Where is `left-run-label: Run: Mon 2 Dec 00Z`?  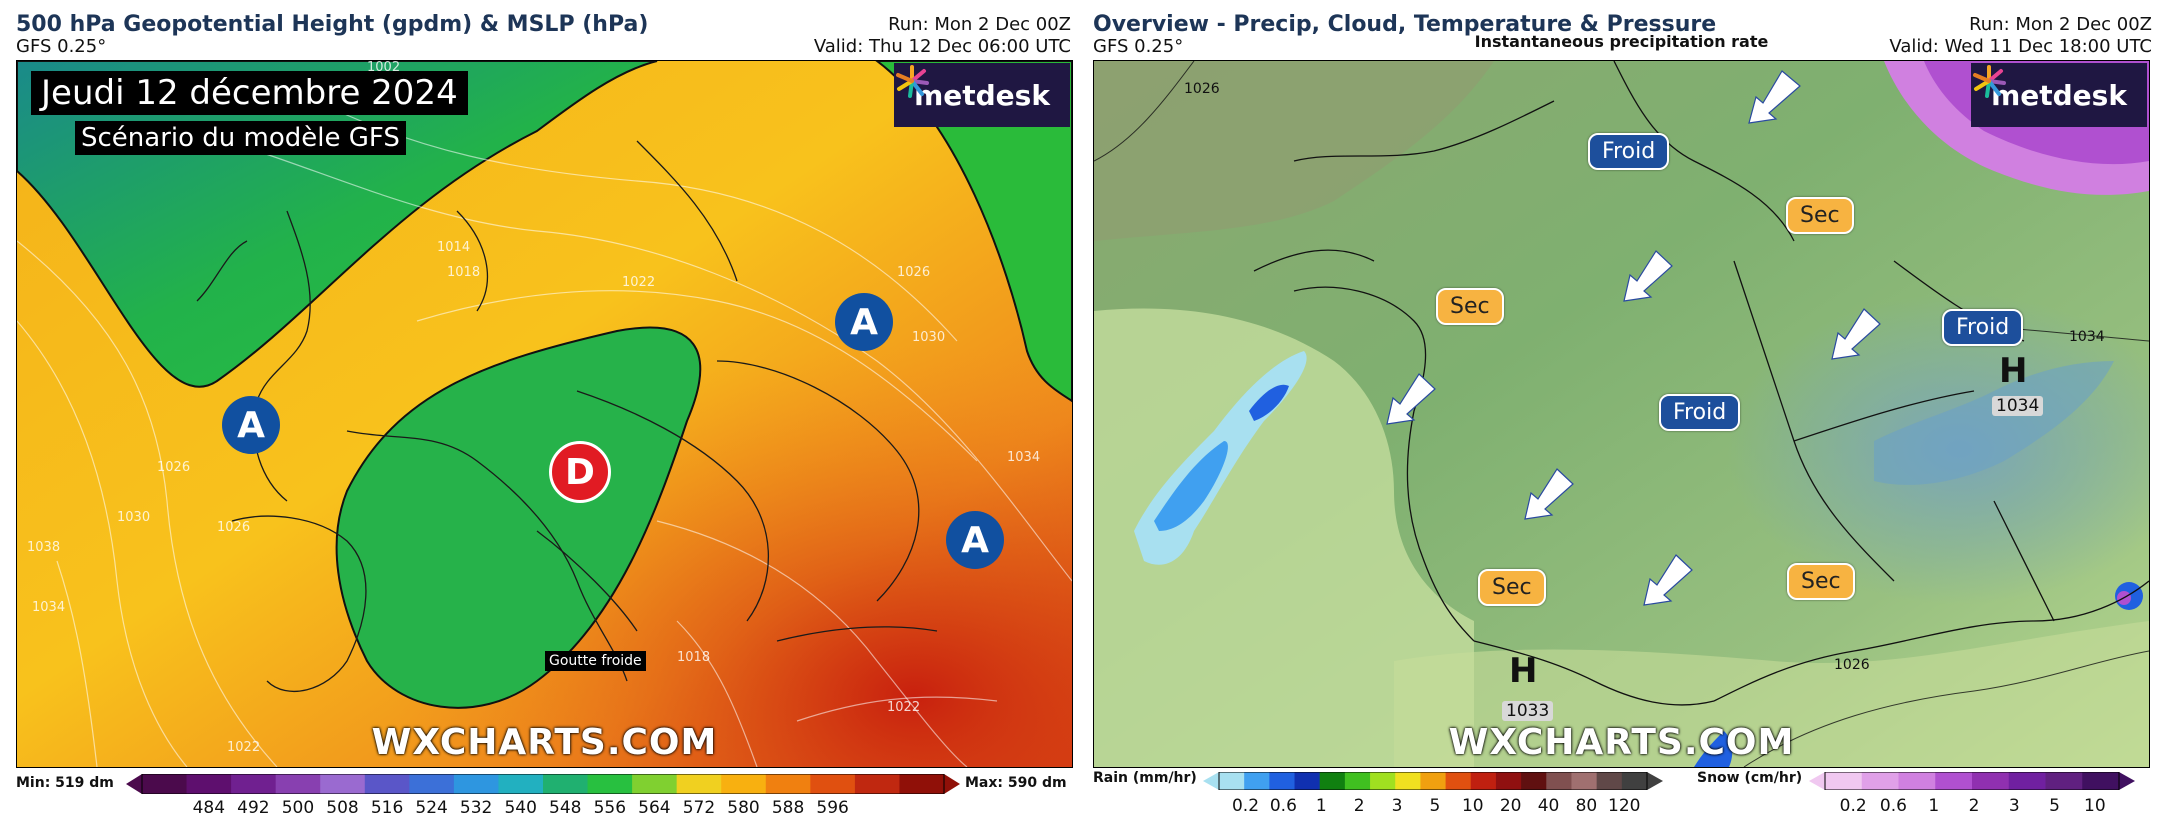
left-run-label: Run: Mon 2 Dec 00Z is located at coordinates (979, 24).